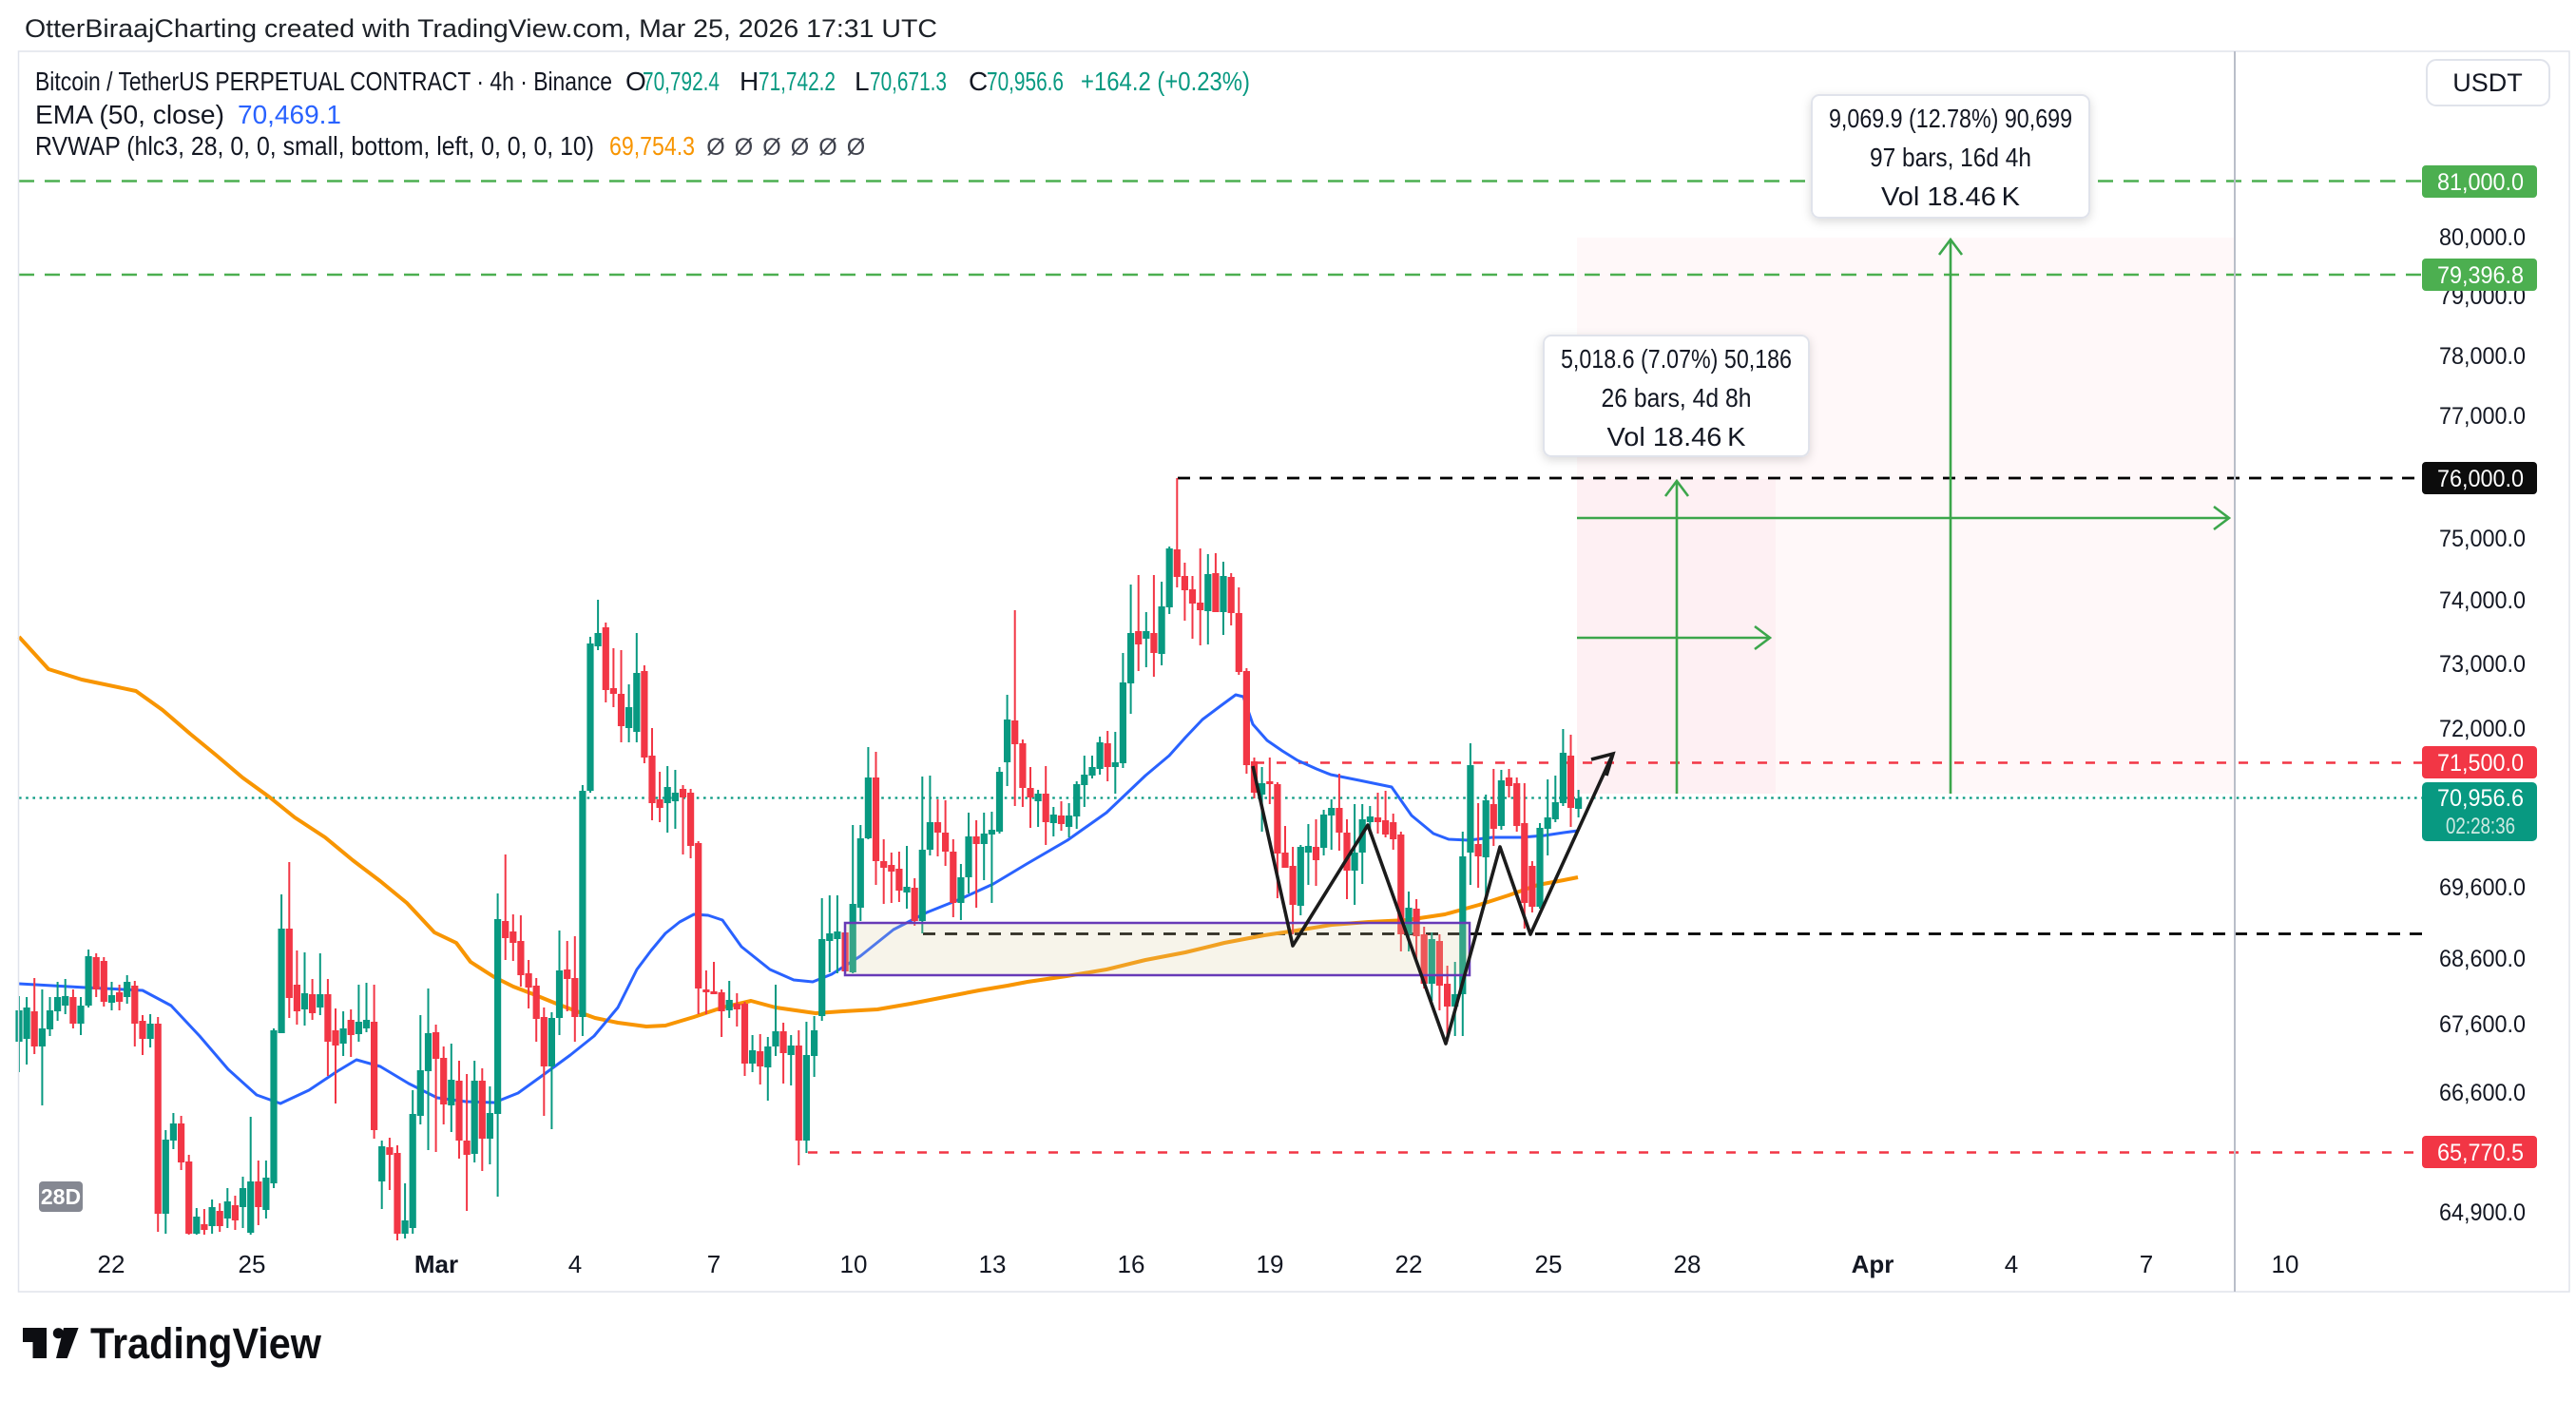 This screenshot has width=2576, height=1401. Describe the element at coordinates (2482, 888) in the screenshot. I see `svg-text: 69,600.0` at that location.